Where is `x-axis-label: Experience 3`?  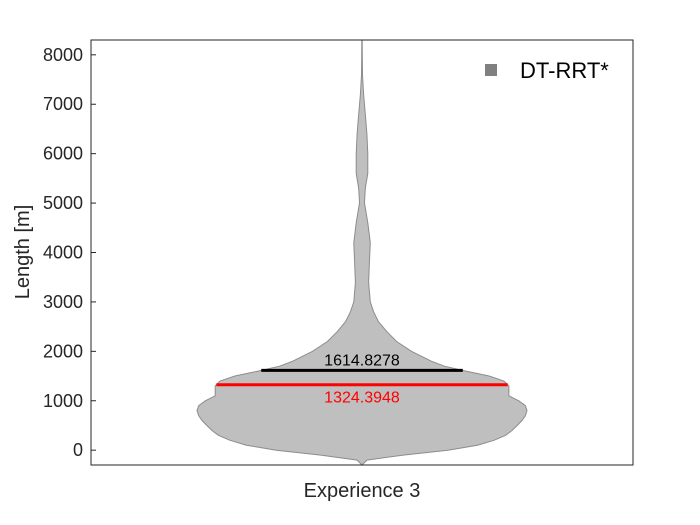
x-axis-label: Experience 3 is located at coordinates (362, 491).